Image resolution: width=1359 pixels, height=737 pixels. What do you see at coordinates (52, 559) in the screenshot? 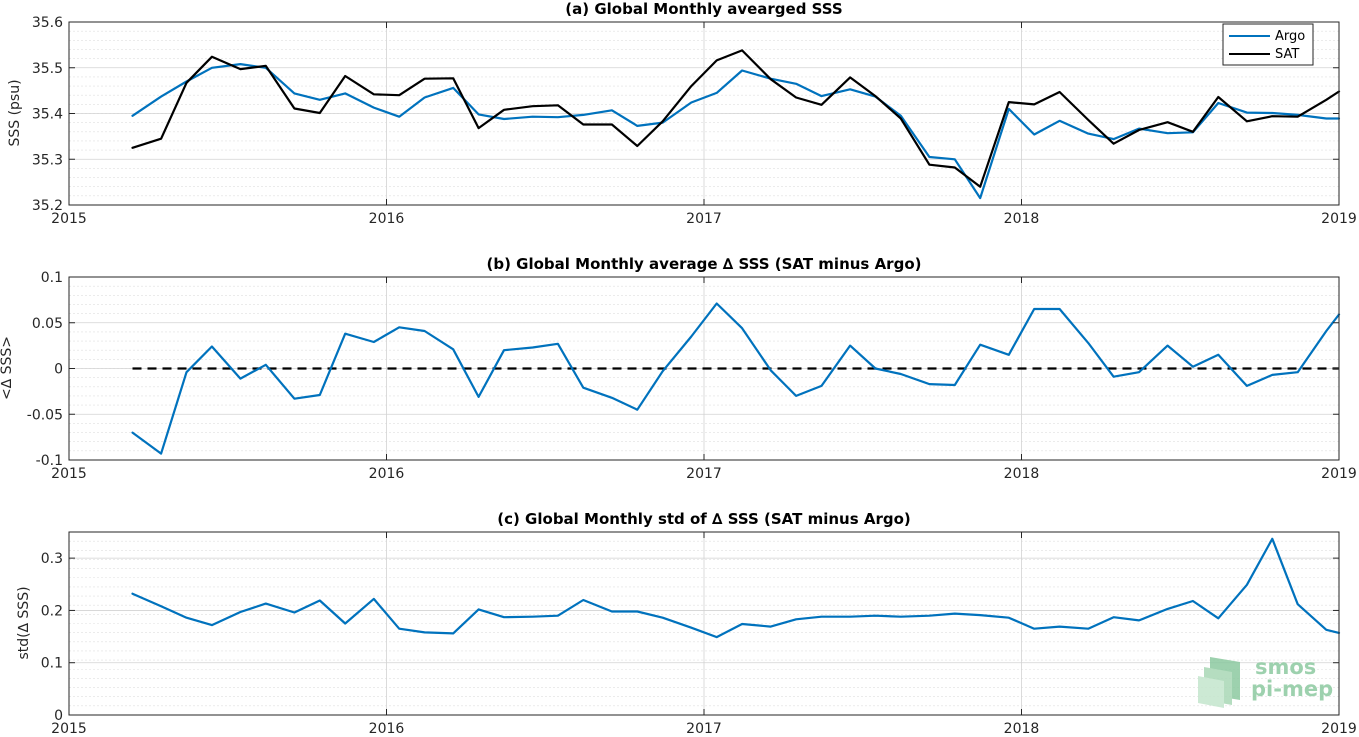
I see `panel-c-y-tick-label: 0.3` at bounding box center [52, 559].